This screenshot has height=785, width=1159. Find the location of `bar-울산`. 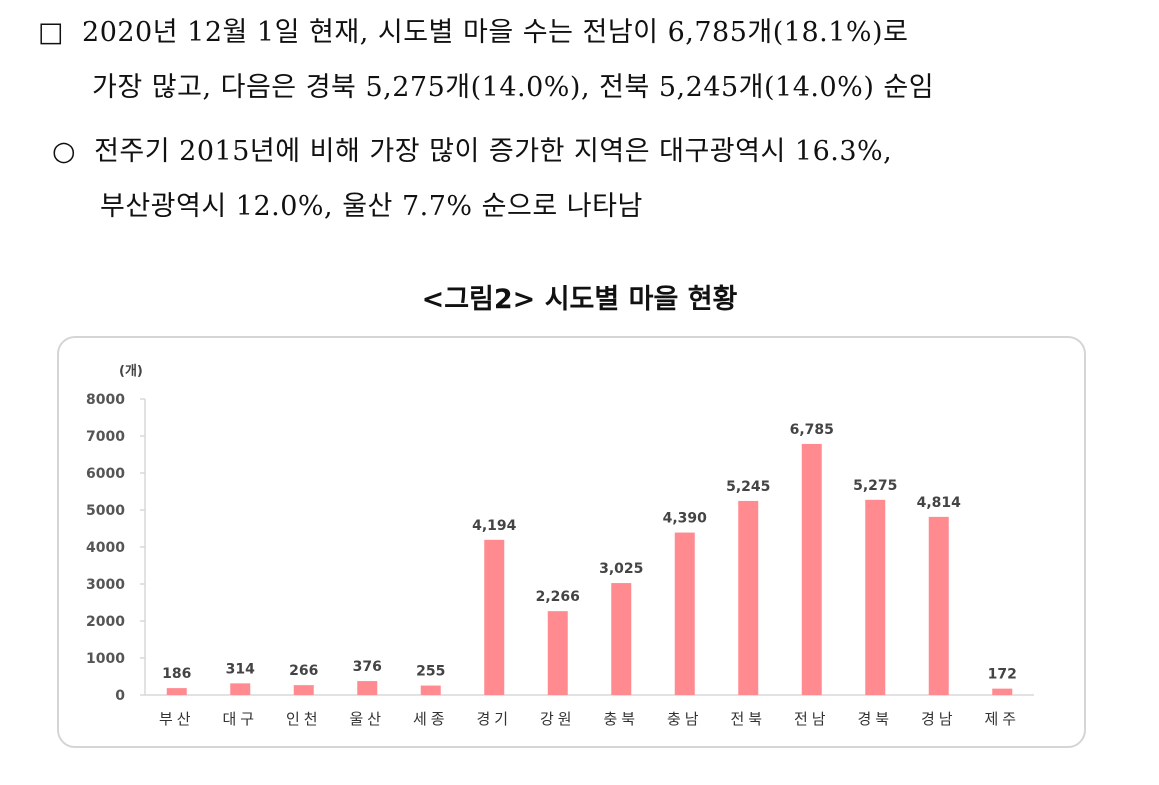

bar-울산 is located at coordinates (367, 688).